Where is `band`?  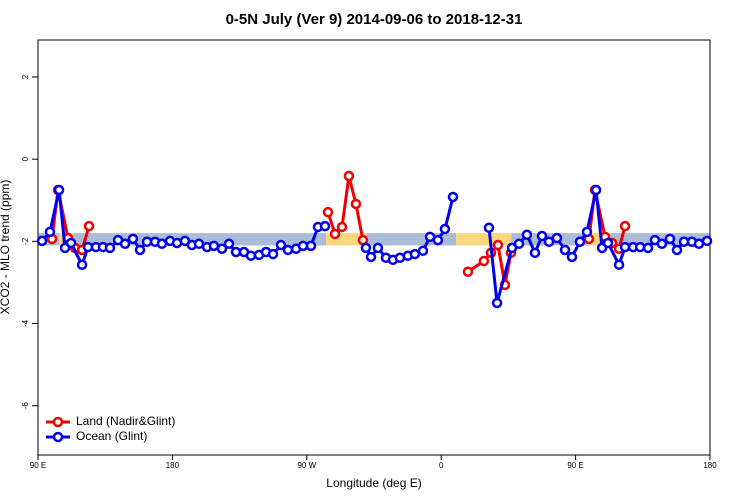
band is located at coordinates (484, 239).